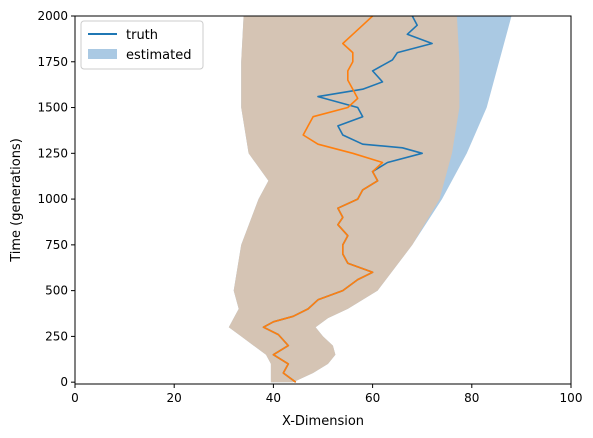  I want to click on y-tick-label: 500, so click(56, 291).